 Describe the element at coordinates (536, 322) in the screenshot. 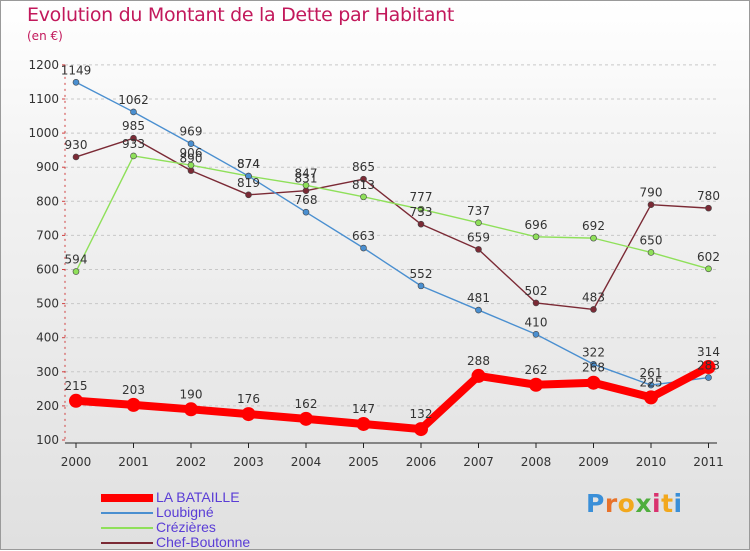

I see `data-label: 410` at that location.